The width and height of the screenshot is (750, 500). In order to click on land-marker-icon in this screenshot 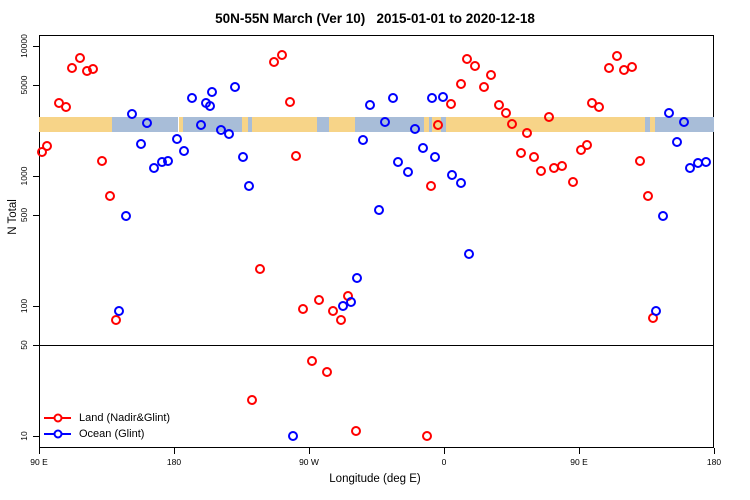, I will do `click(57, 418)`.